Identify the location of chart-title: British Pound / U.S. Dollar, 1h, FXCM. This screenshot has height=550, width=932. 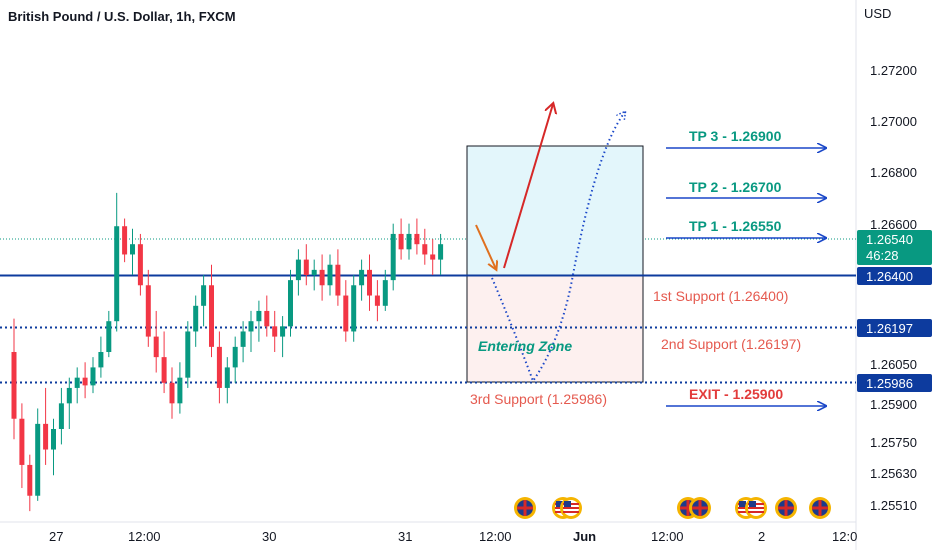
(122, 16).